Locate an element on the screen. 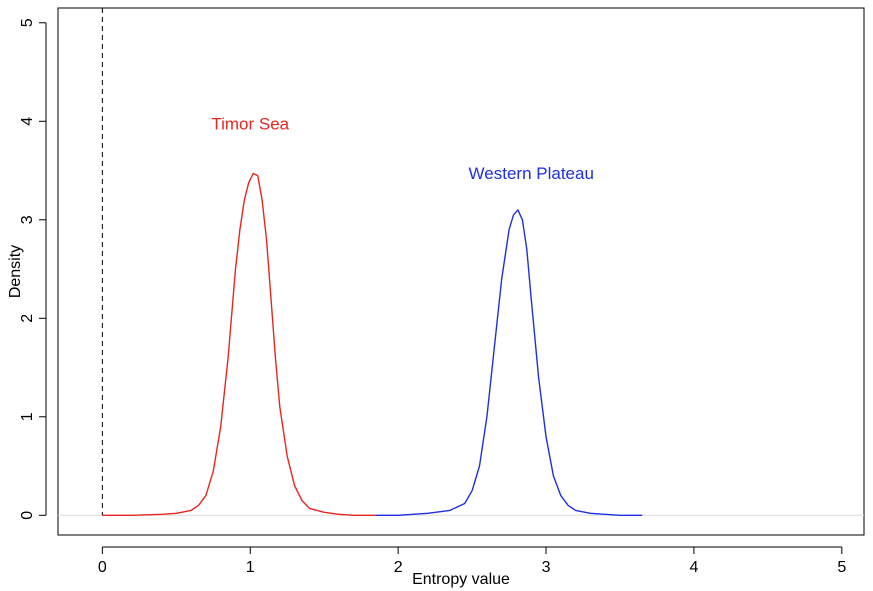  y-tick-label: 5 is located at coordinates (27, 22).